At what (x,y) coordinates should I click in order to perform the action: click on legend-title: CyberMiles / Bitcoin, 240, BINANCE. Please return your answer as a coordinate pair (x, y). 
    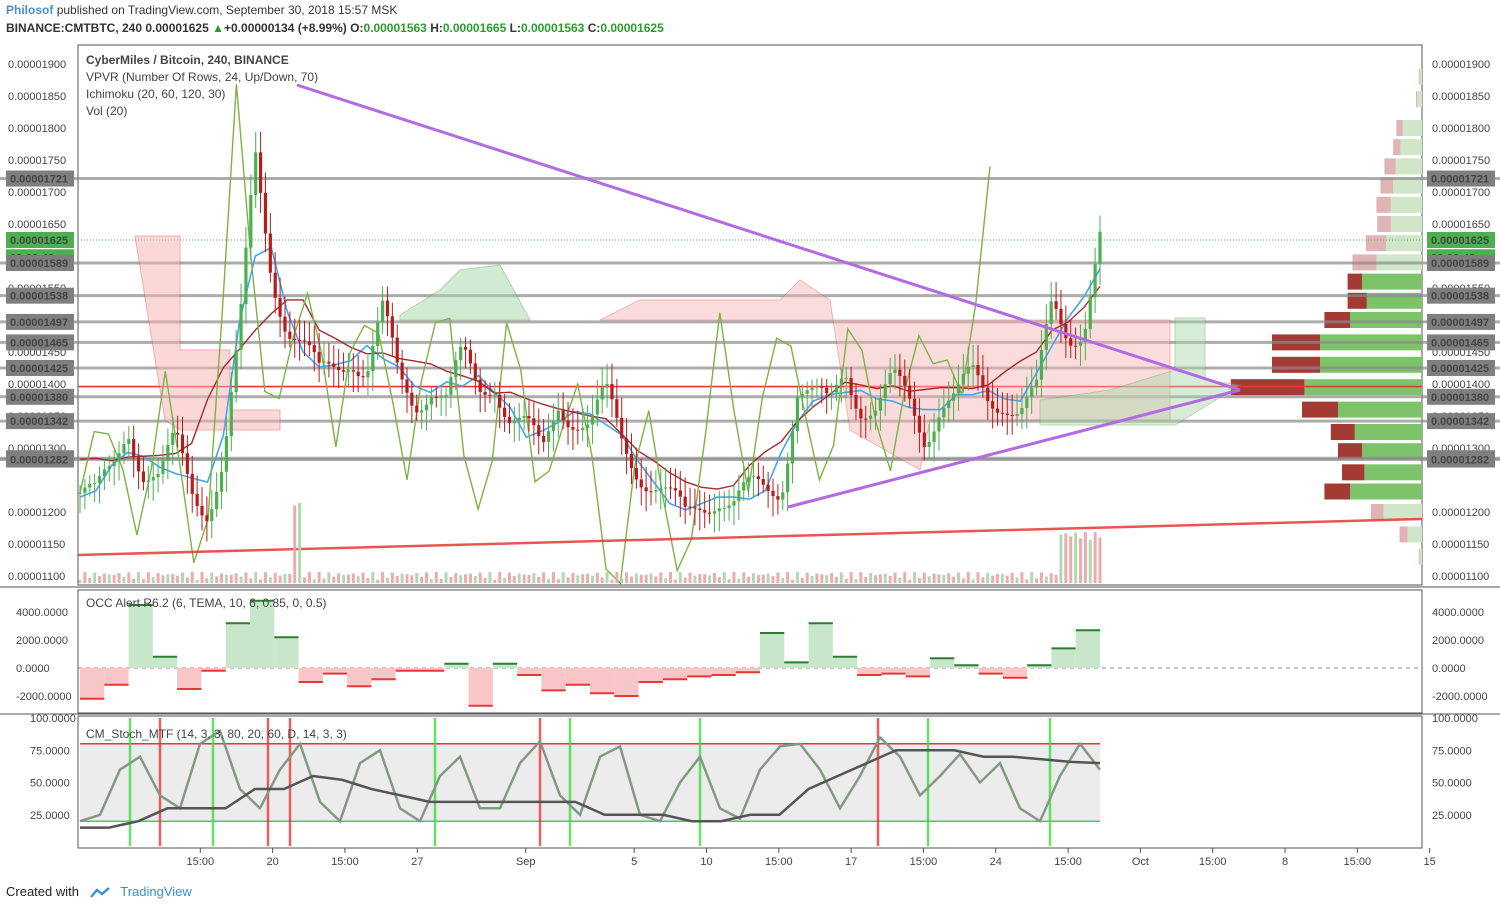
    Looking at the image, I should click on (187, 60).